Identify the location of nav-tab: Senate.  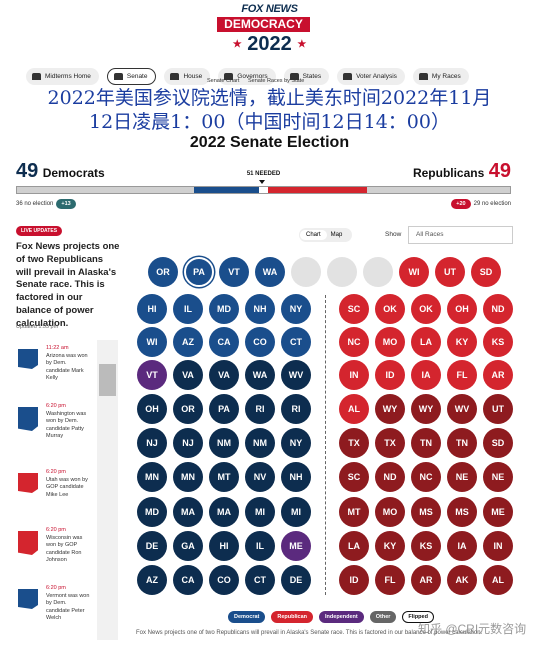
(131, 76).